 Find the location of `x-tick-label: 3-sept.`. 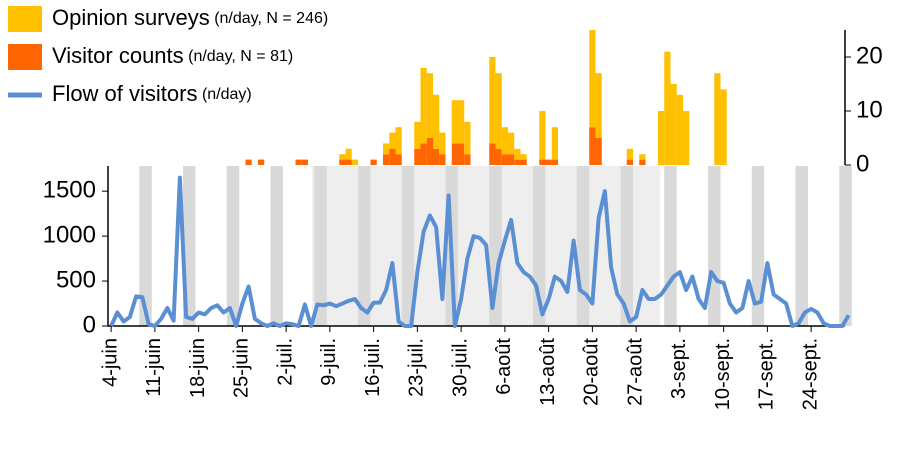

x-tick-label: 3-sept. is located at coordinates (679, 368).